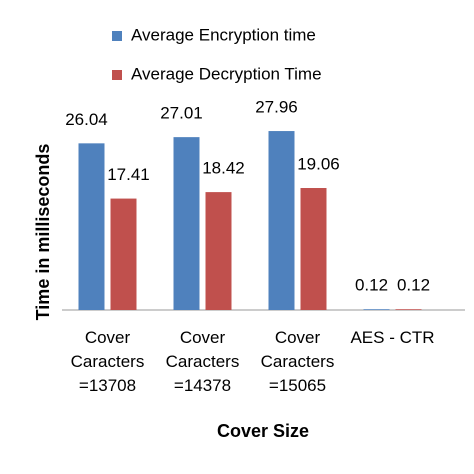 This screenshot has height=474, width=474. Describe the element at coordinates (392, 337) in the screenshot. I see `x-tick-label: AES - CTR` at that location.